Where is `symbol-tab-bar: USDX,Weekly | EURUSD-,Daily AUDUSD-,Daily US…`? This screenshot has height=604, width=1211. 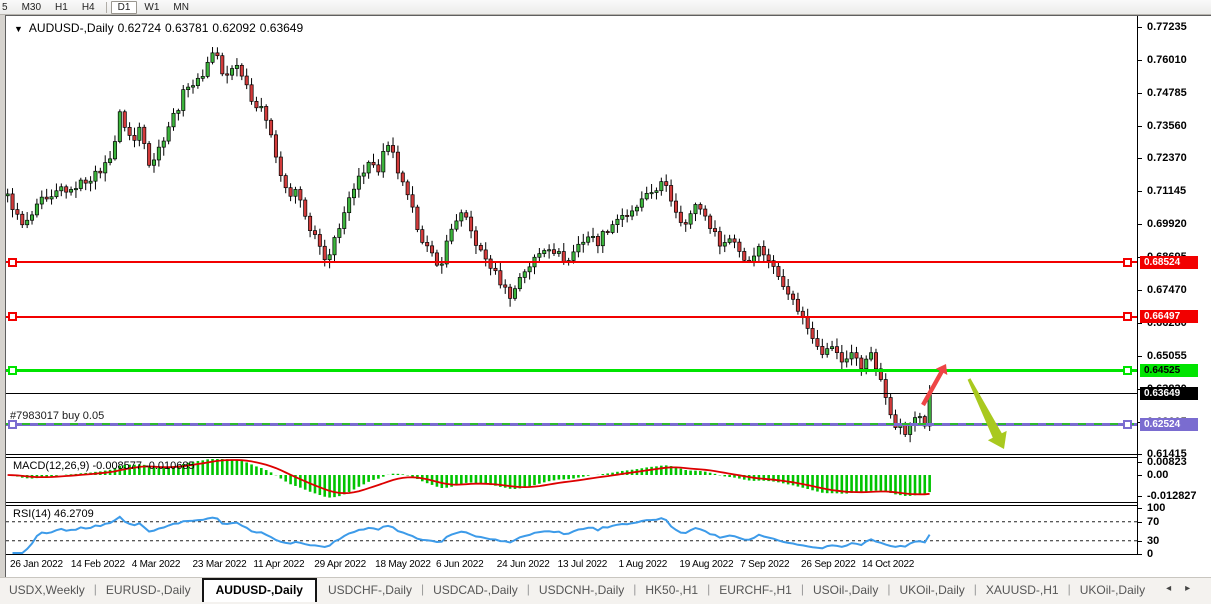 symbol-tab-bar: USDX,Weekly | EURUSD-,Daily AUDUSD-,Daily US… is located at coordinates (605, 590).